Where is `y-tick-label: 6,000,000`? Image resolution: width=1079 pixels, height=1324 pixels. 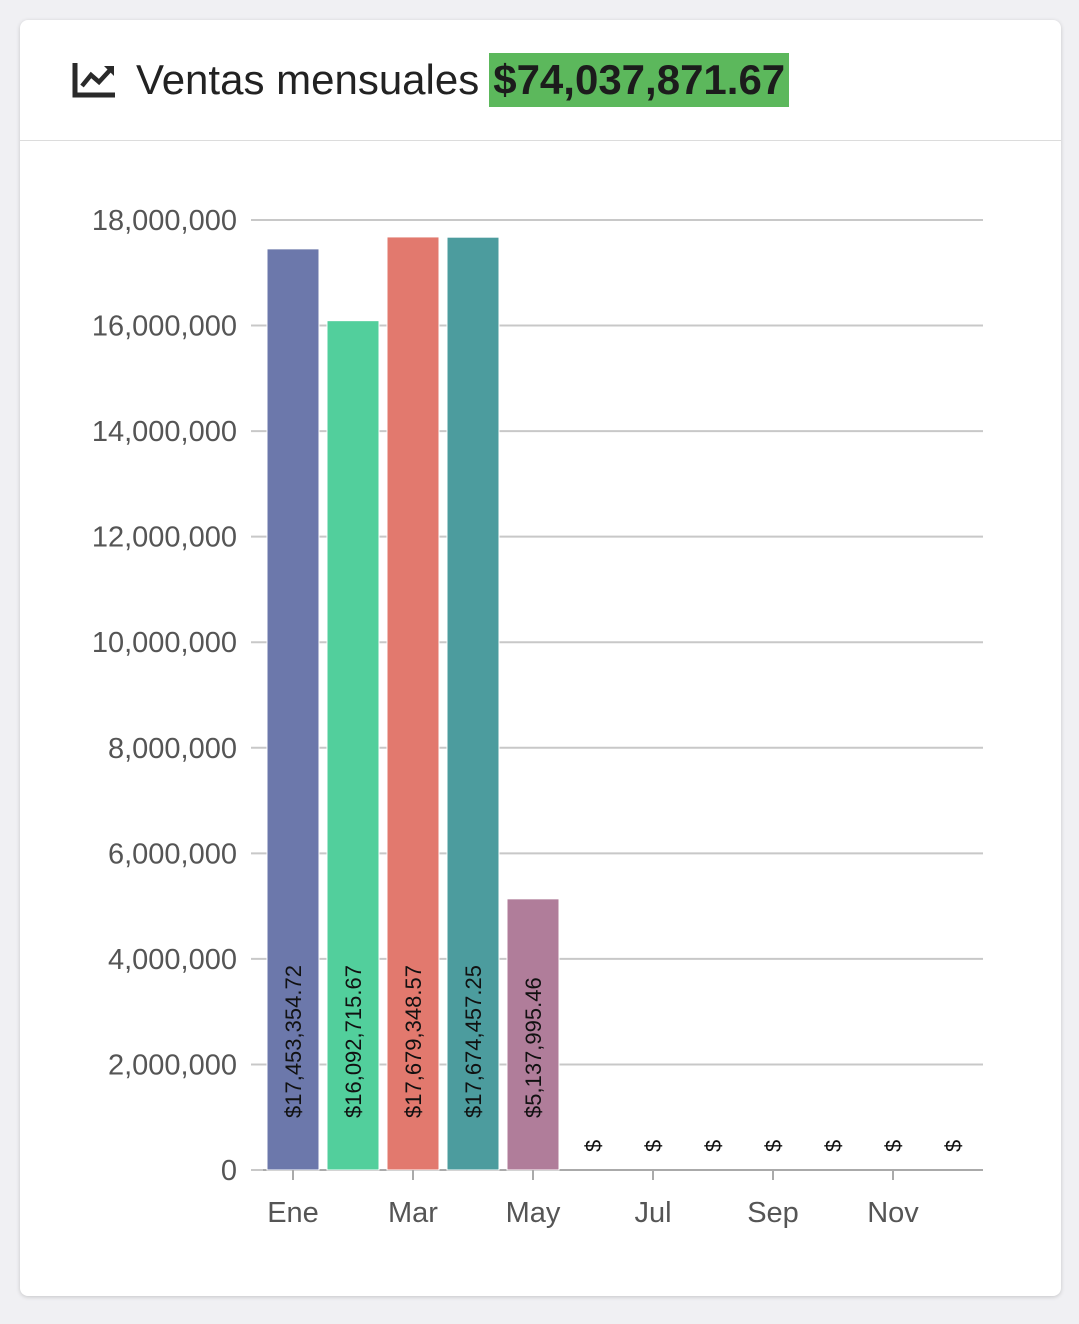
y-tick-label: 6,000,000 is located at coordinates (172, 854).